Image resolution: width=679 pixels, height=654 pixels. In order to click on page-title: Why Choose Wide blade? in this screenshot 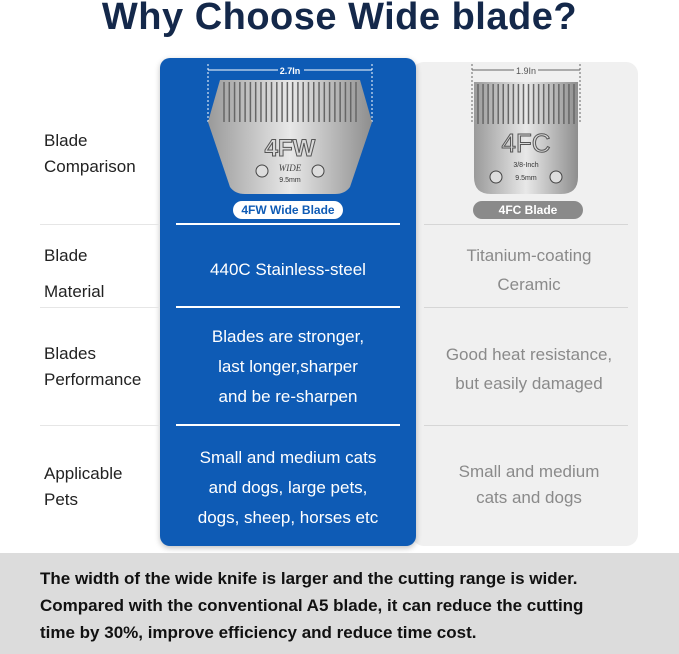, I will do `click(339, 19)`.